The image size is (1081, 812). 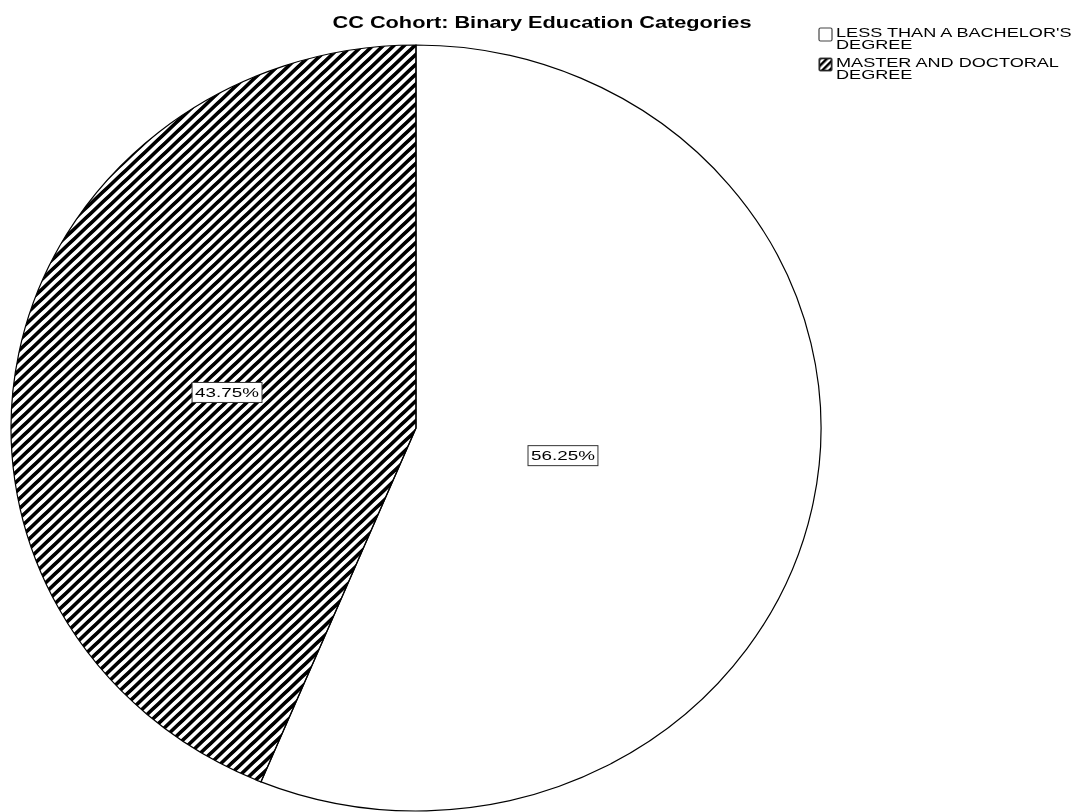 What do you see at coordinates (954, 38) in the screenshot?
I see `slice-label: LESS THAN A BACHELOR'S DEGREE` at bounding box center [954, 38].